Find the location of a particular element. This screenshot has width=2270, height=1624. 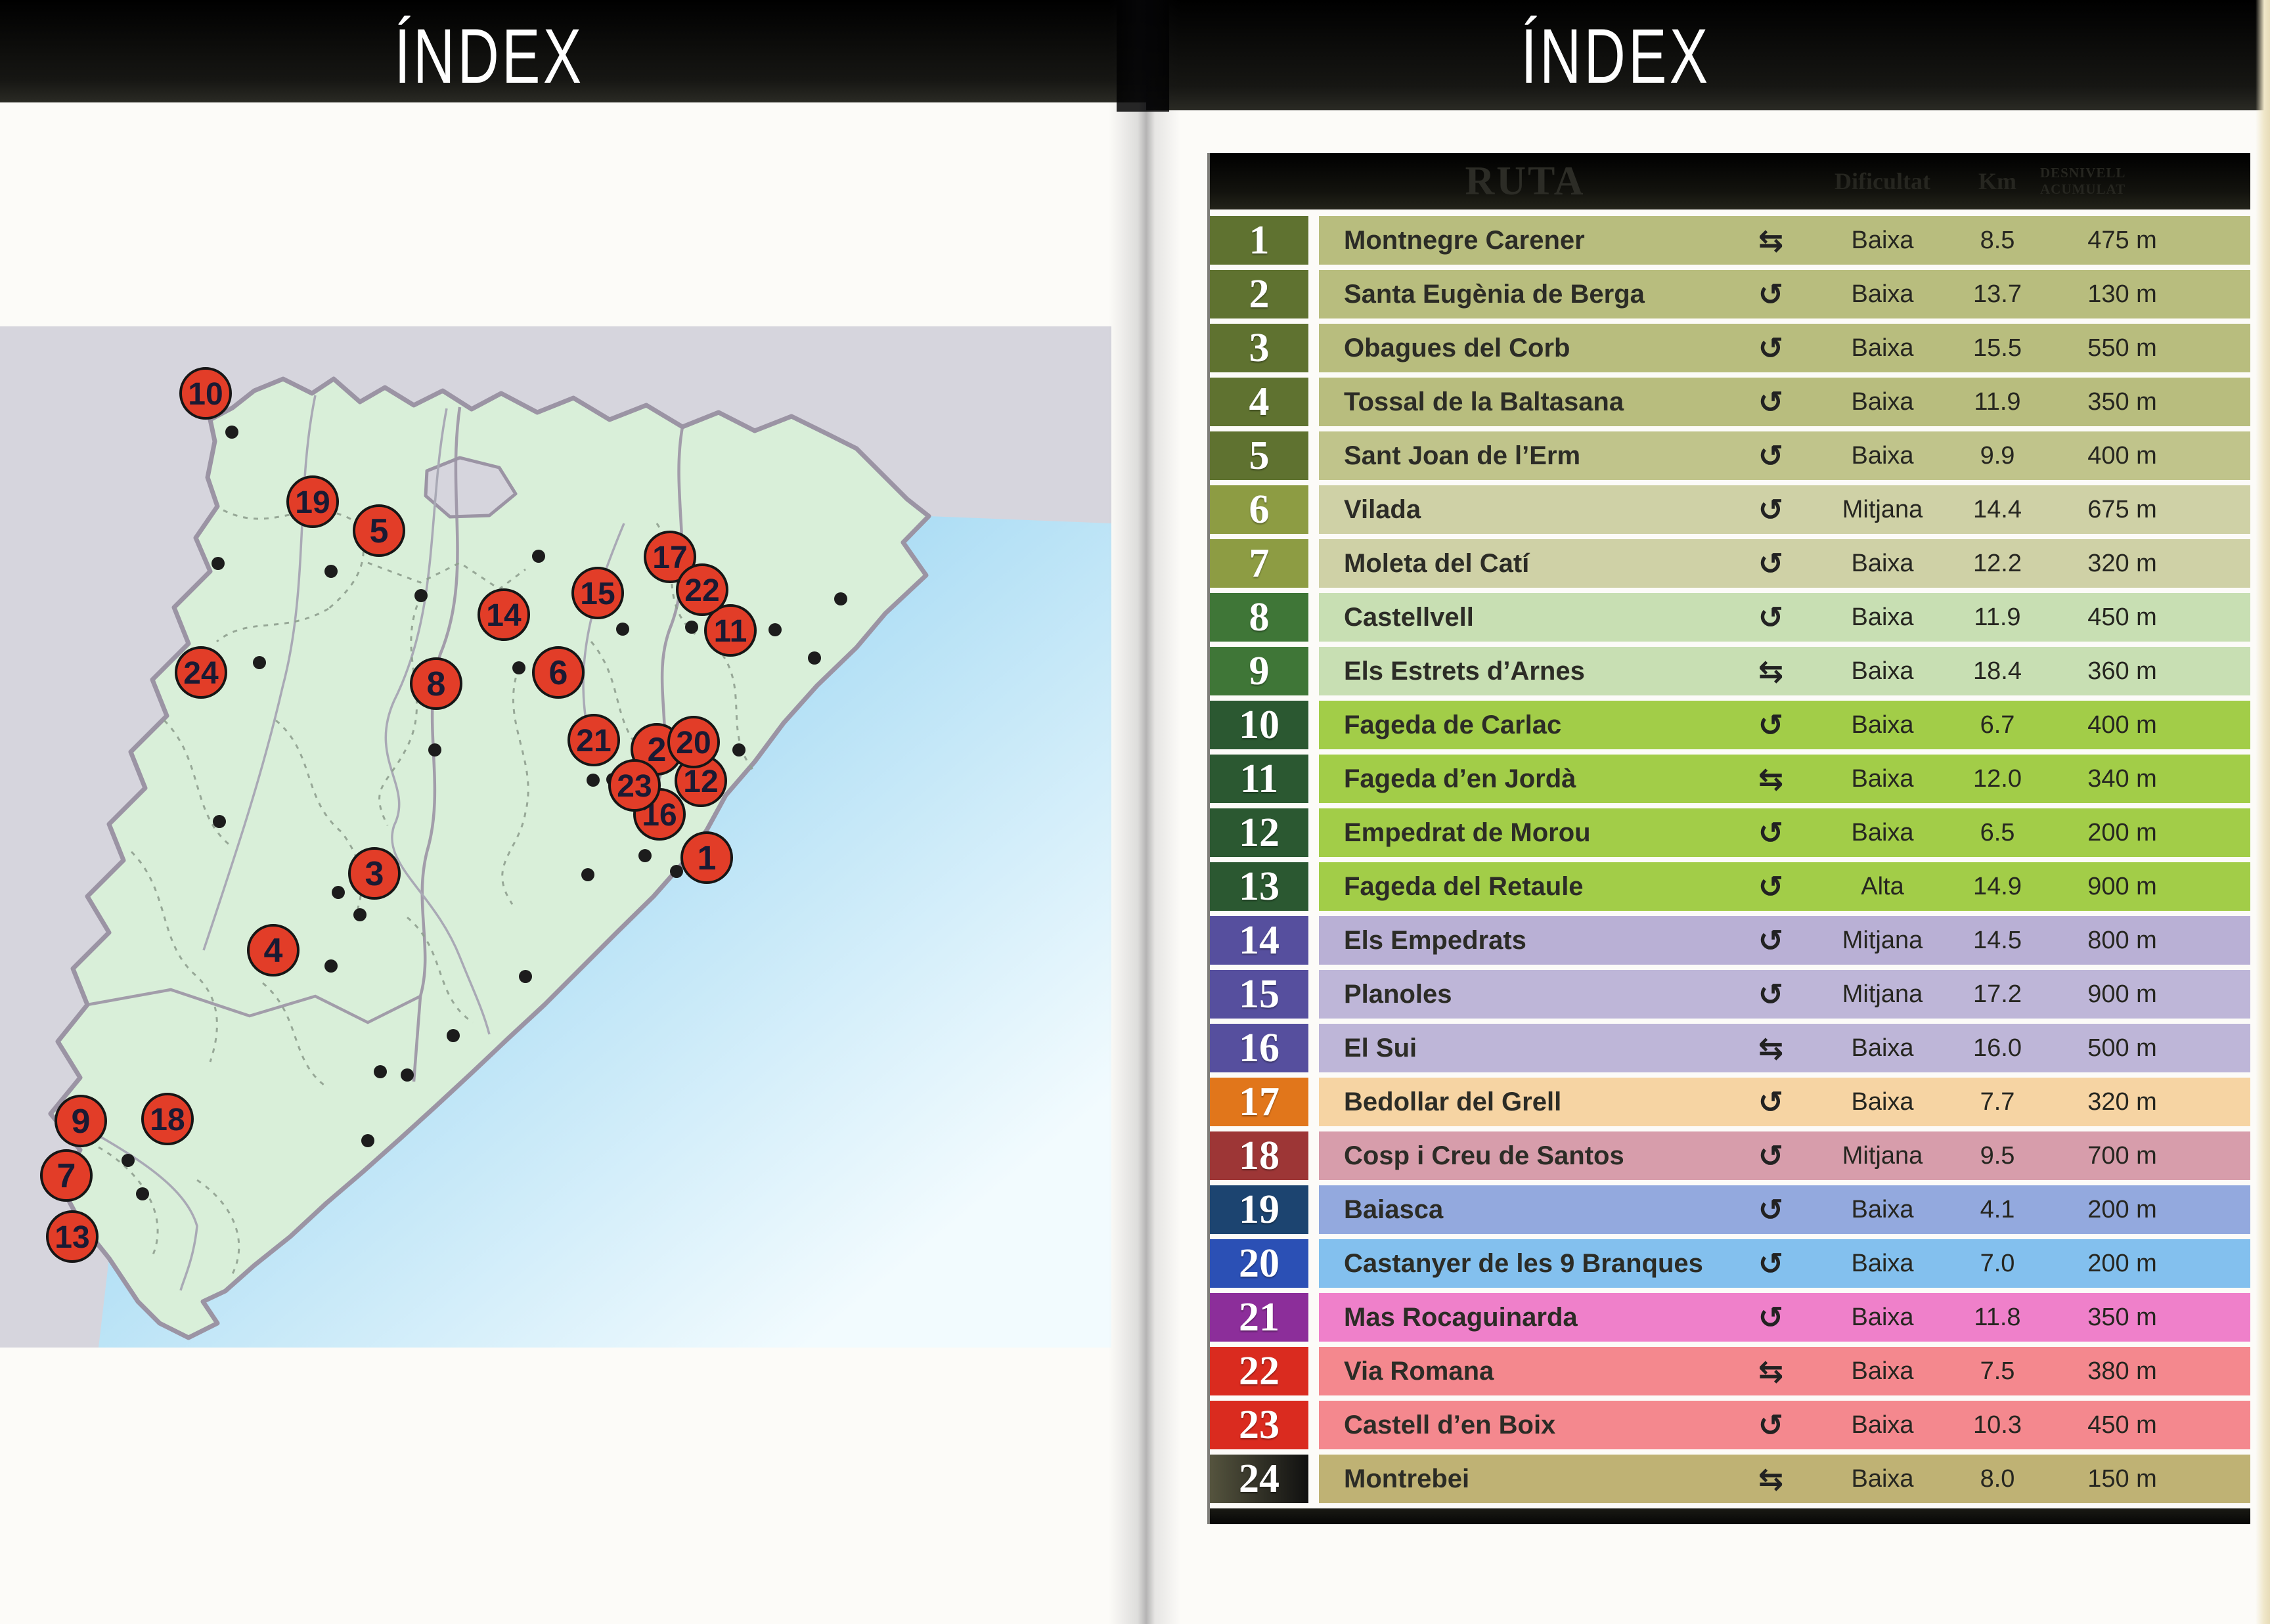

map-marker-1: 1 is located at coordinates (706, 857).